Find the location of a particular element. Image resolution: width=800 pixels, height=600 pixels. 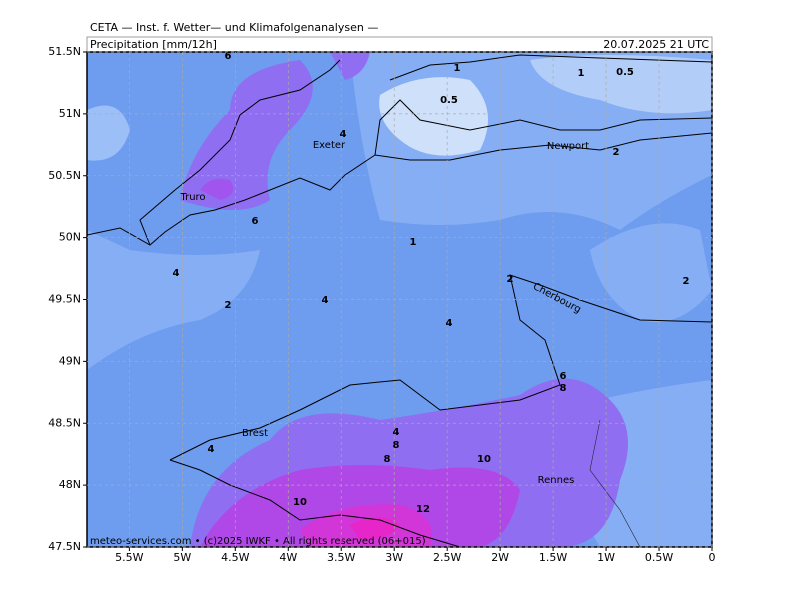

place-label: Brest is located at coordinates (255, 433).